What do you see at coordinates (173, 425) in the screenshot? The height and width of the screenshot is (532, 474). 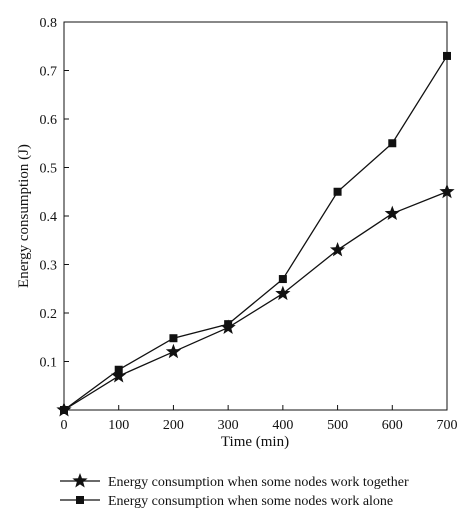 I see `x-tick-label: 200` at bounding box center [173, 425].